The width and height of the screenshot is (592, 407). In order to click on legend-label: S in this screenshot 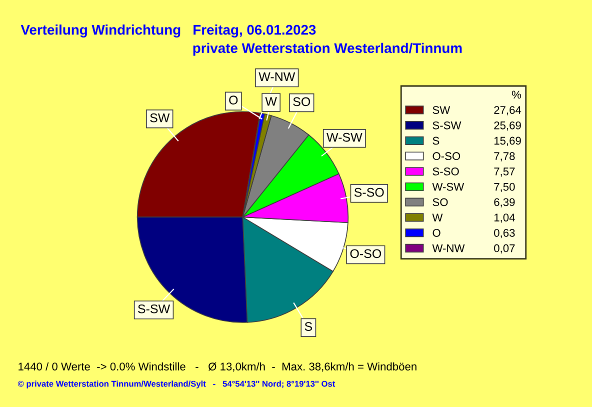, I will do `click(436, 140)`.